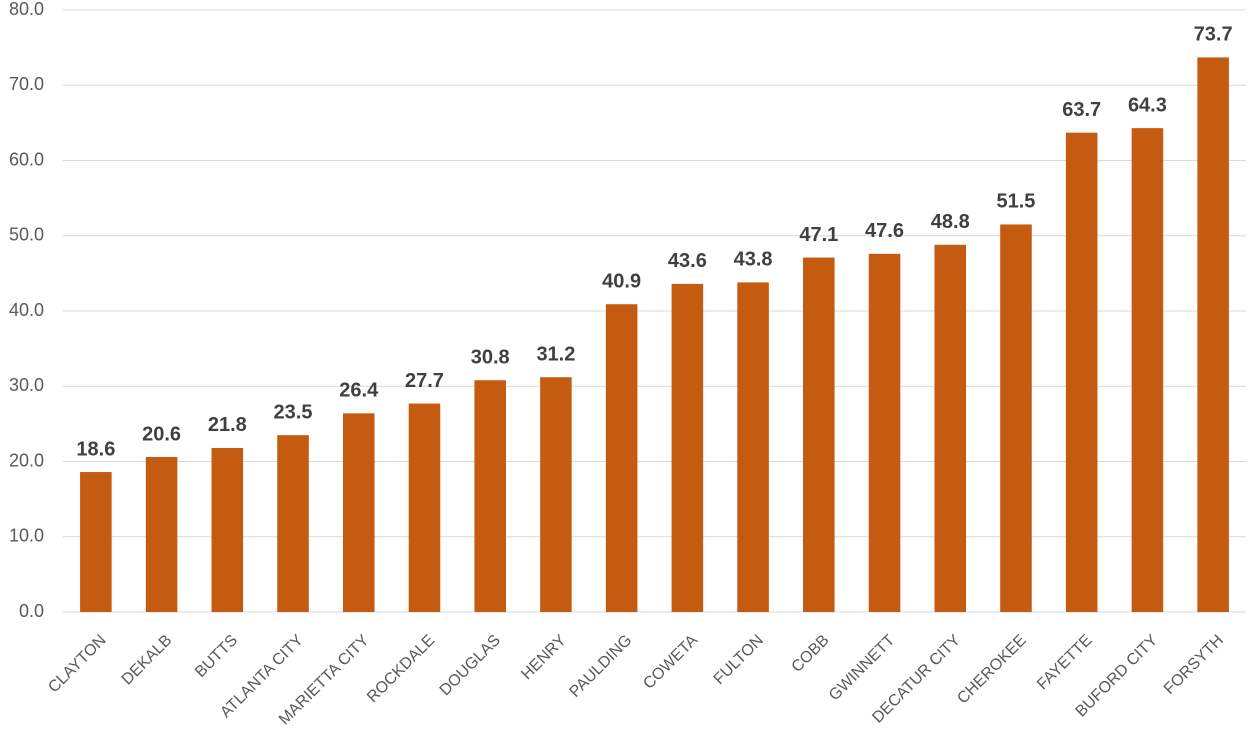 The height and width of the screenshot is (744, 1248). What do you see at coordinates (862, 668) in the screenshot?
I see `x-tick-label: GWINNETT` at bounding box center [862, 668].